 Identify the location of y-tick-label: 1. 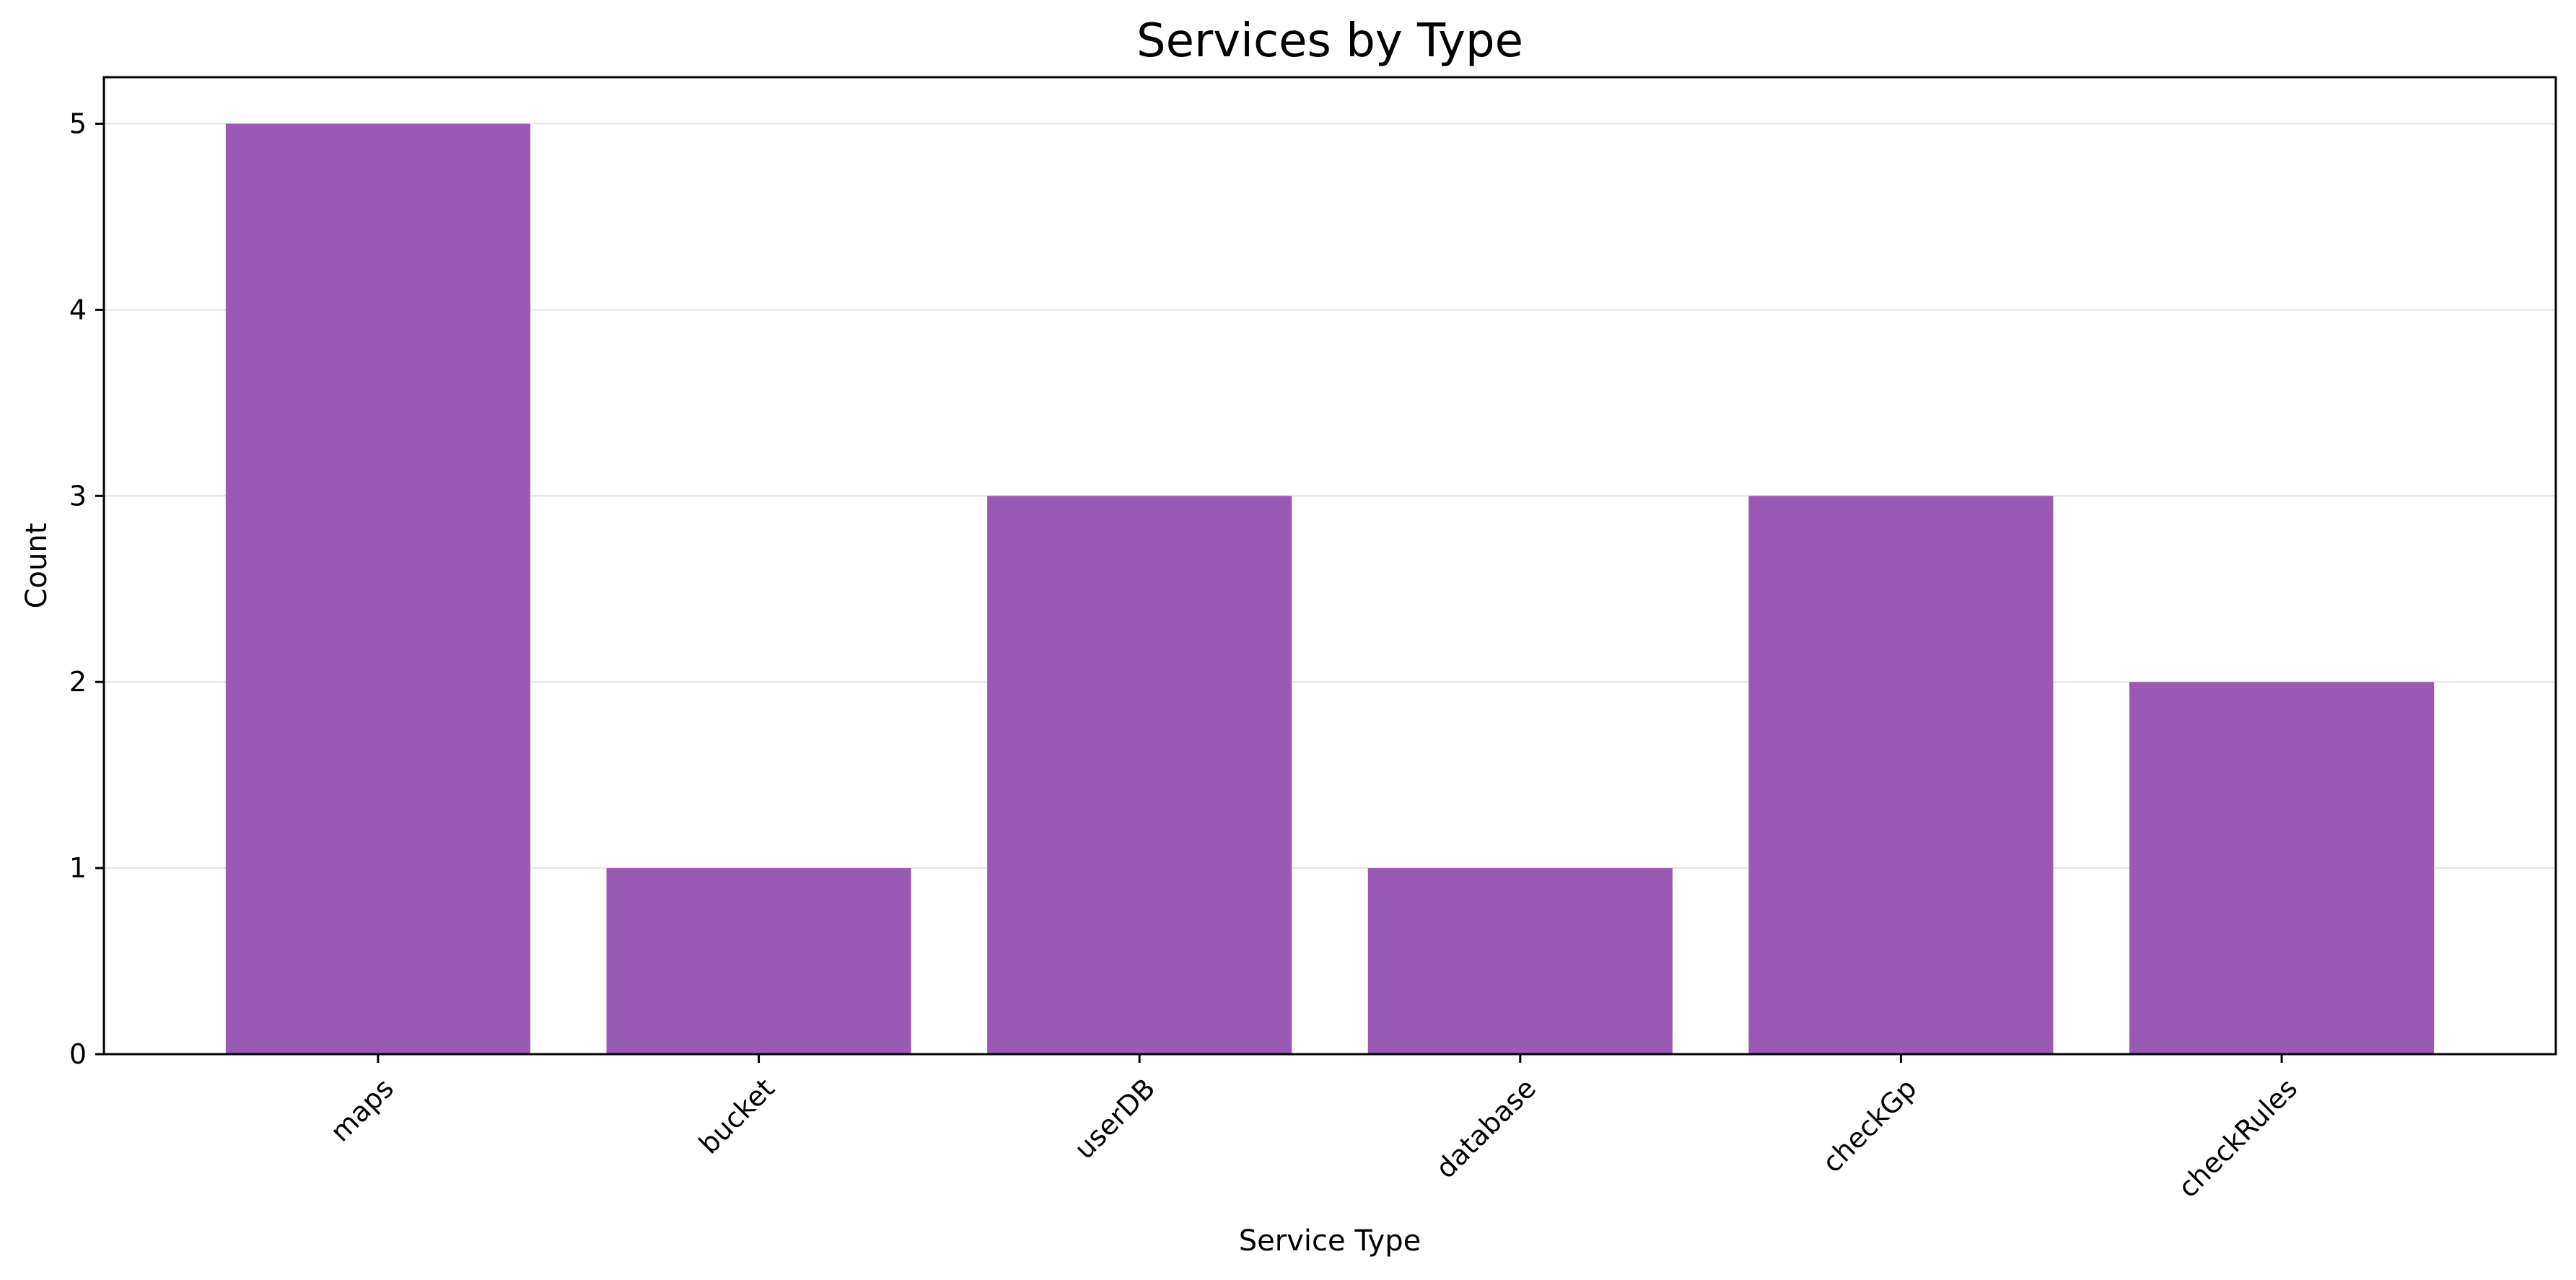
(78, 868).